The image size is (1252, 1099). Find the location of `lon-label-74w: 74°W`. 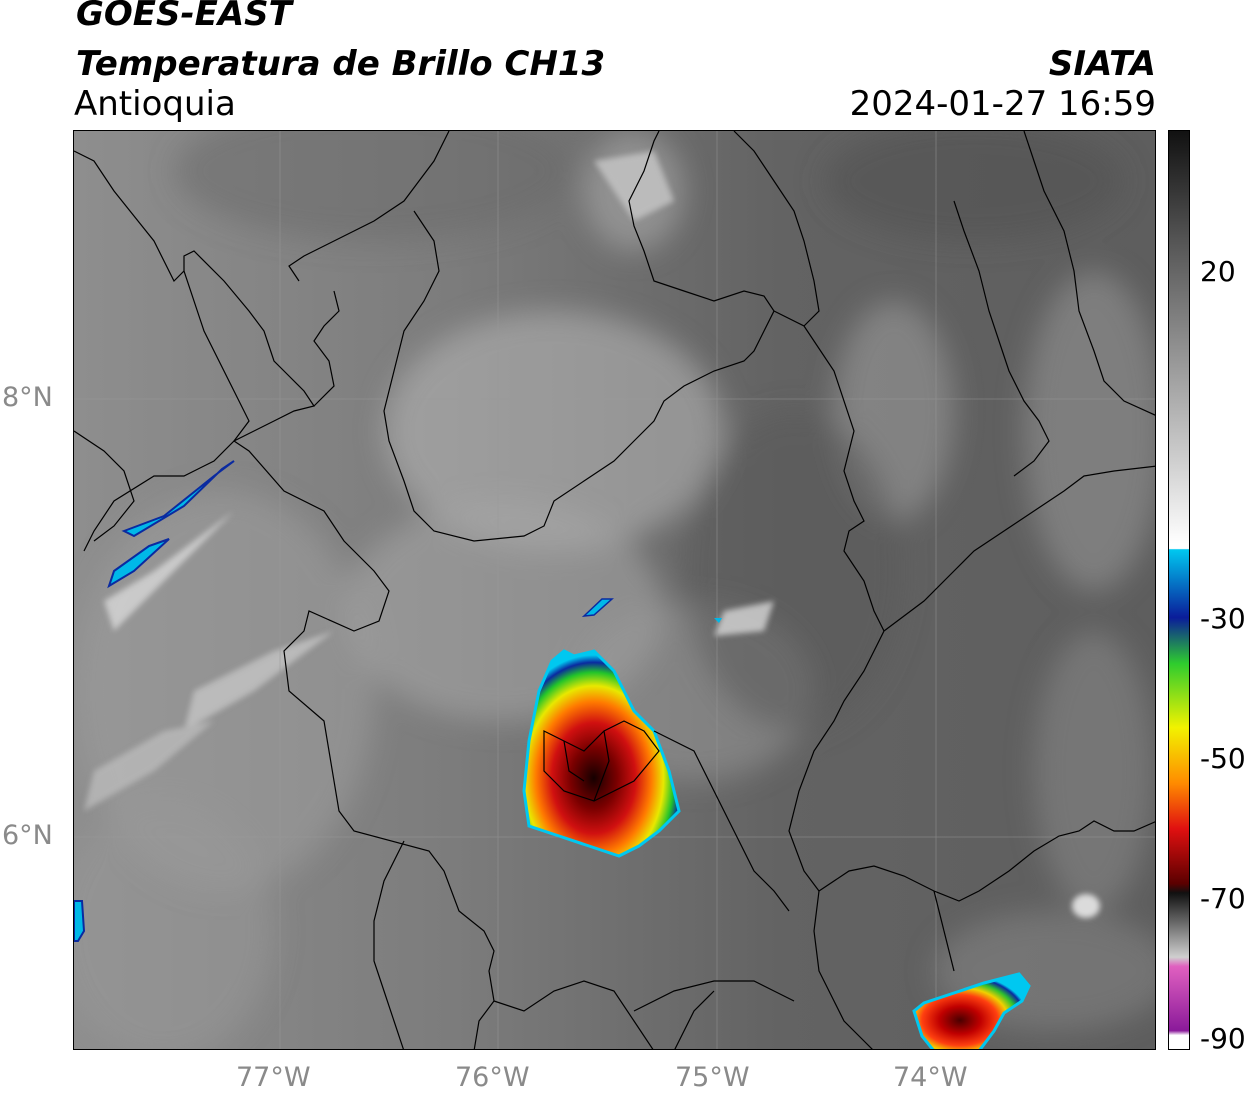

lon-label-74w: 74°W is located at coordinates (930, 1077).